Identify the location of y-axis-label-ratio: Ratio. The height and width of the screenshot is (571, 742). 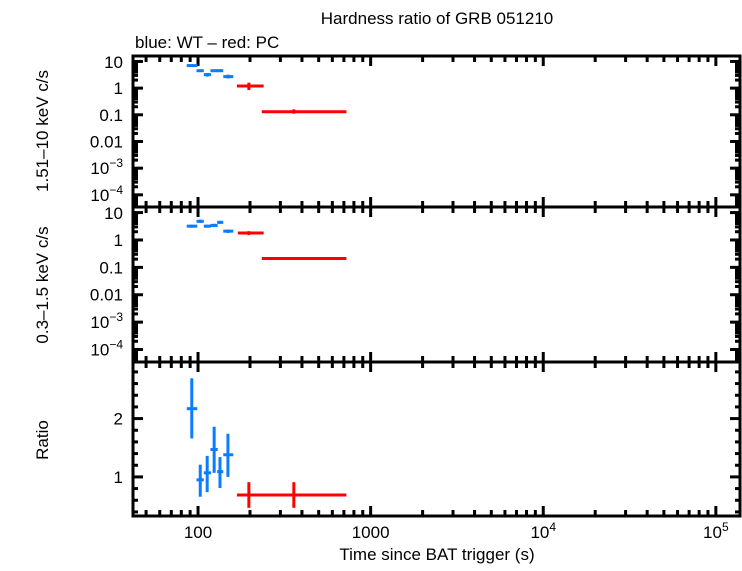
(42, 440).